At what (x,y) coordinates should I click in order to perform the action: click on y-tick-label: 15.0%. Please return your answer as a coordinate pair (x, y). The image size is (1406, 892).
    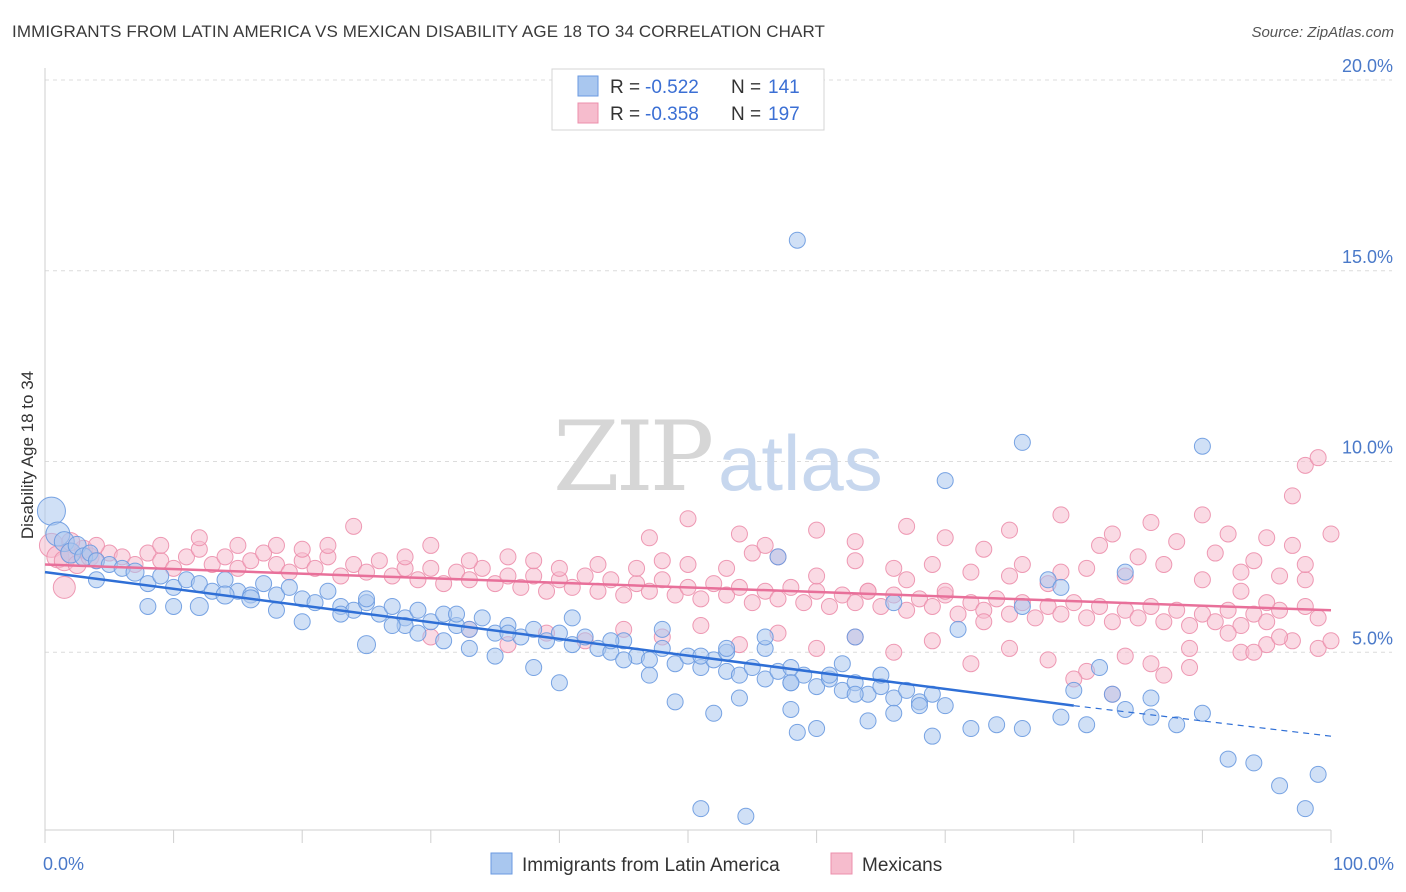
    Looking at the image, I should click on (1367, 257).